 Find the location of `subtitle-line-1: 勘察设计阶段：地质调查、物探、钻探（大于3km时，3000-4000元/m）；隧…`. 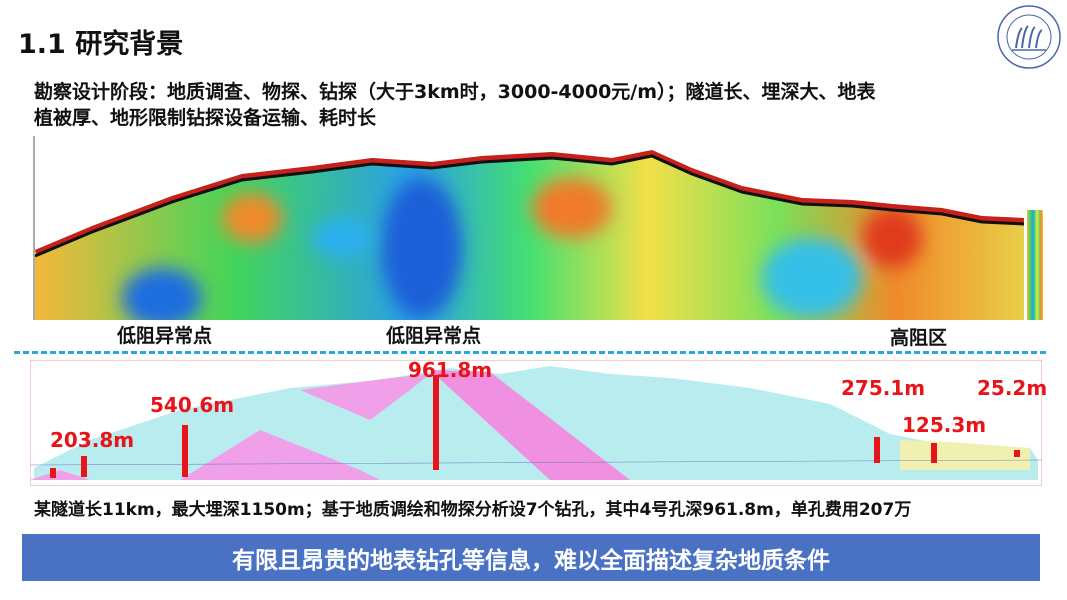

subtitle-line-1: 勘察设计阶段：地质调查、物探、钻探（大于3km时，3000-4000元/m）；隧… is located at coordinates (455, 92).